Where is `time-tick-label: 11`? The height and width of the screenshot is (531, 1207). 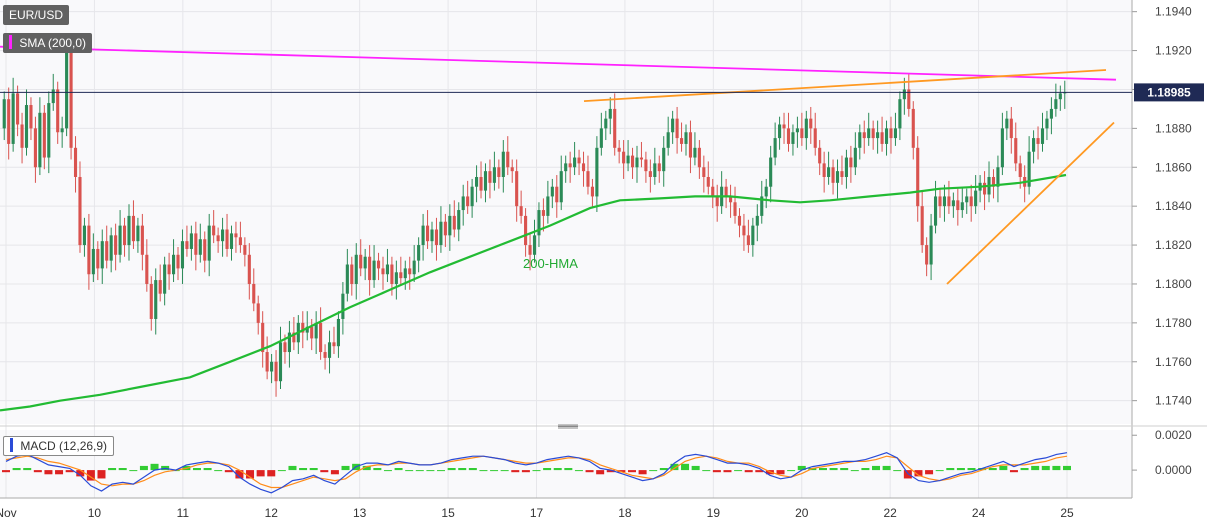 time-tick-label: 11 is located at coordinates (183, 513).